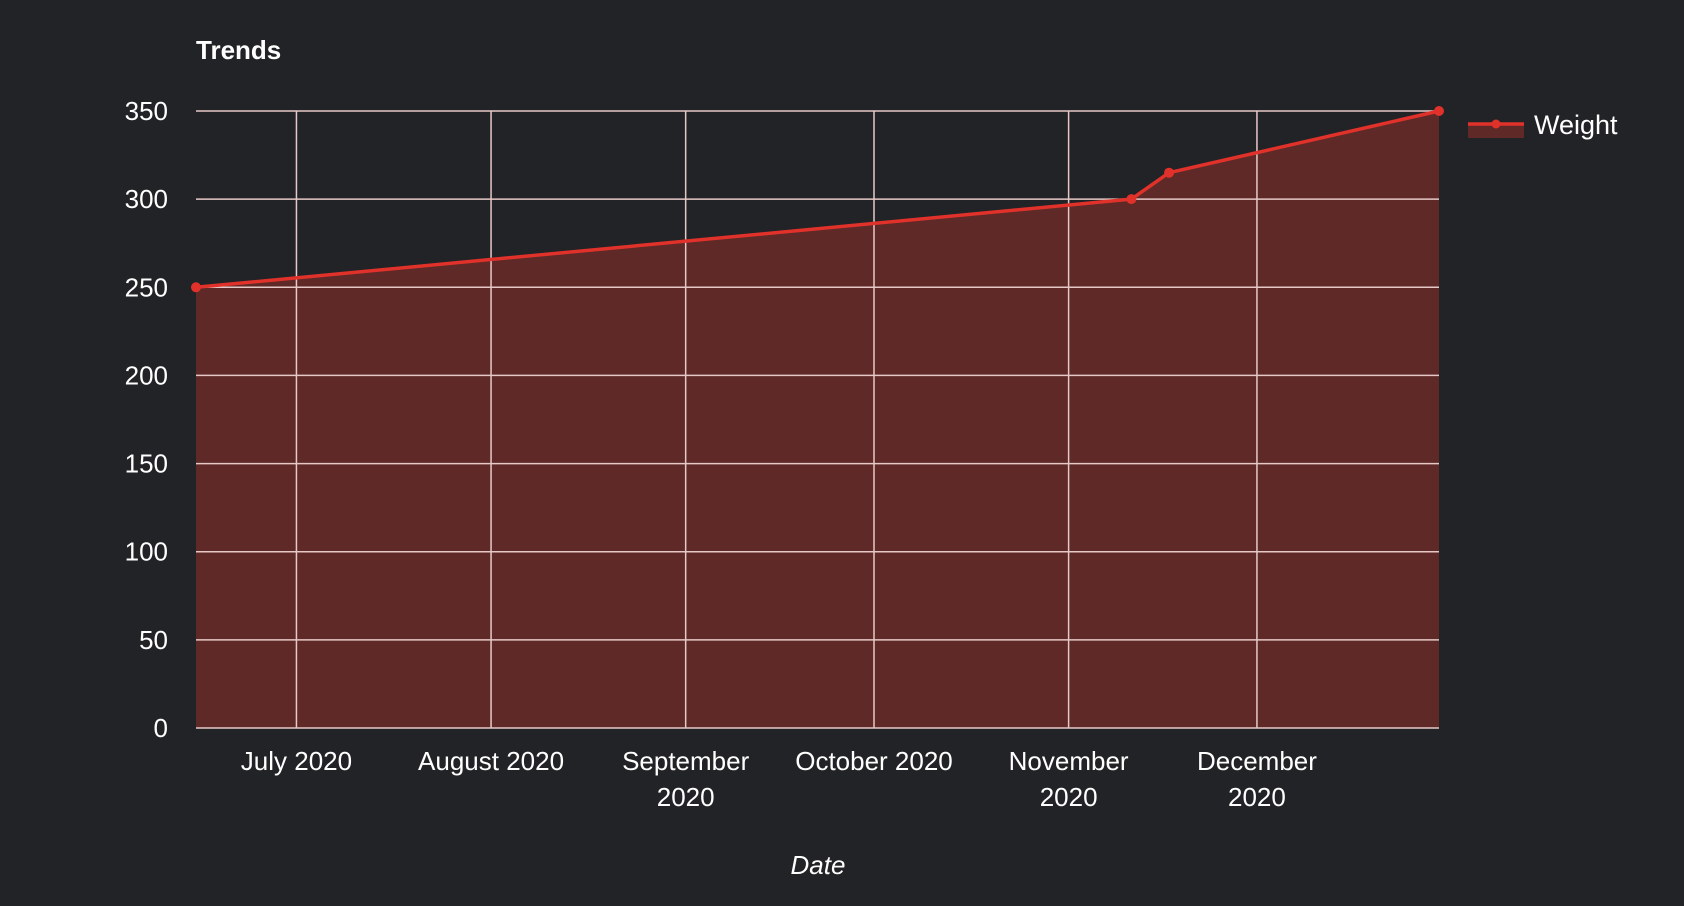 The image size is (1684, 906). What do you see at coordinates (146, 199) in the screenshot?
I see `y-tick-label: 300` at bounding box center [146, 199].